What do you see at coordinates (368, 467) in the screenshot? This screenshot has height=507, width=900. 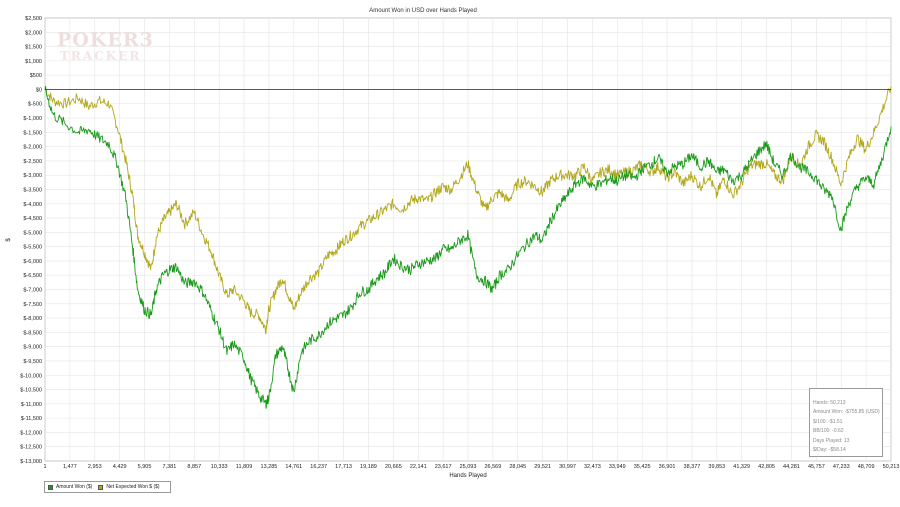 I see `x-tick-label: 19,189` at bounding box center [368, 467].